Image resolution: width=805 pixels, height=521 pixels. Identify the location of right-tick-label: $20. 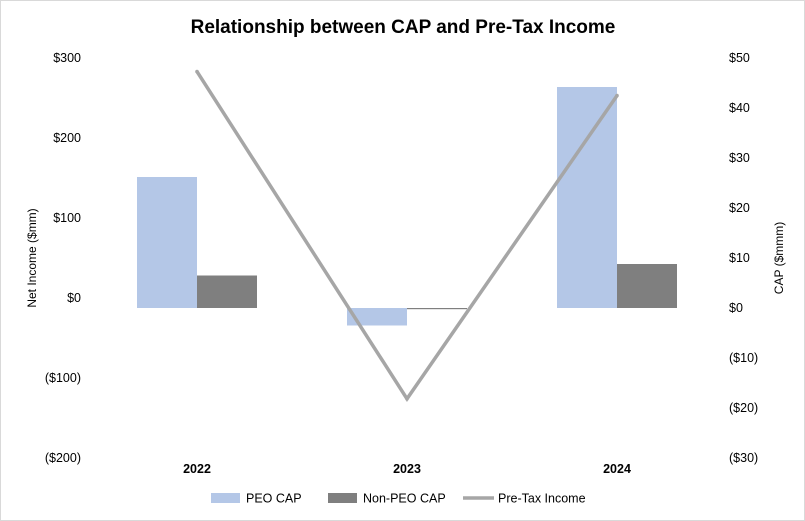
(739, 208).